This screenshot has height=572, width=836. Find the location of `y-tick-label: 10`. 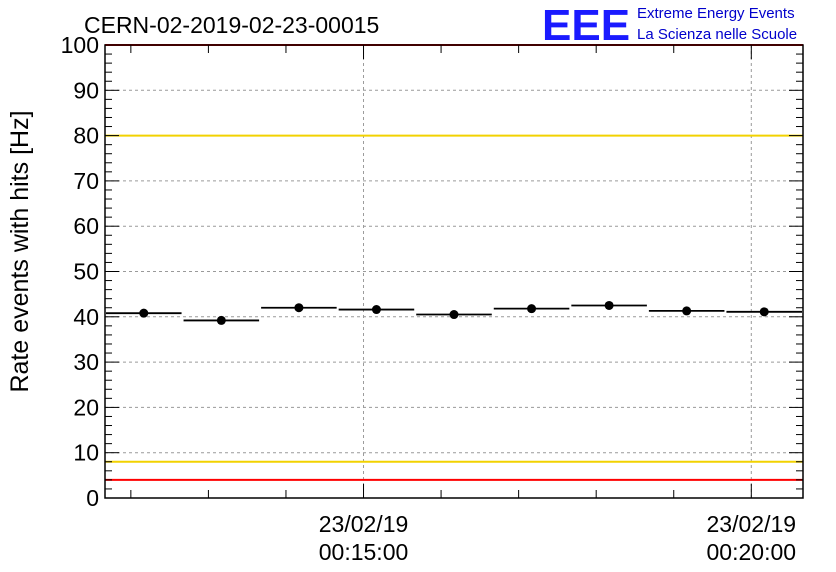

y-tick-label: 10 is located at coordinates (86, 453).